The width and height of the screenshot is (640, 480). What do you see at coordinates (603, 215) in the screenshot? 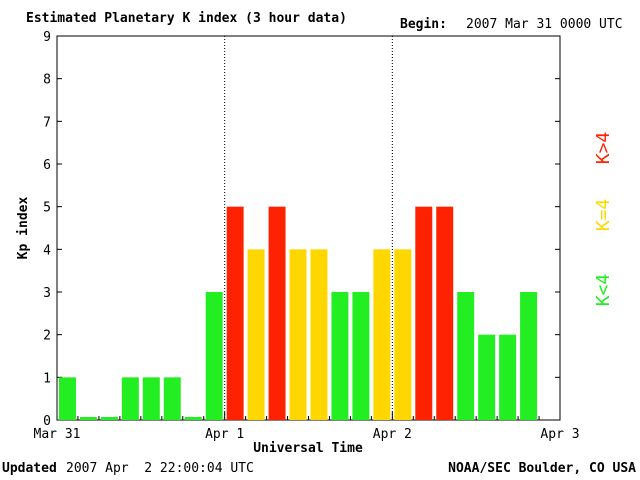
I see `legend-mid: K=4` at bounding box center [603, 215].